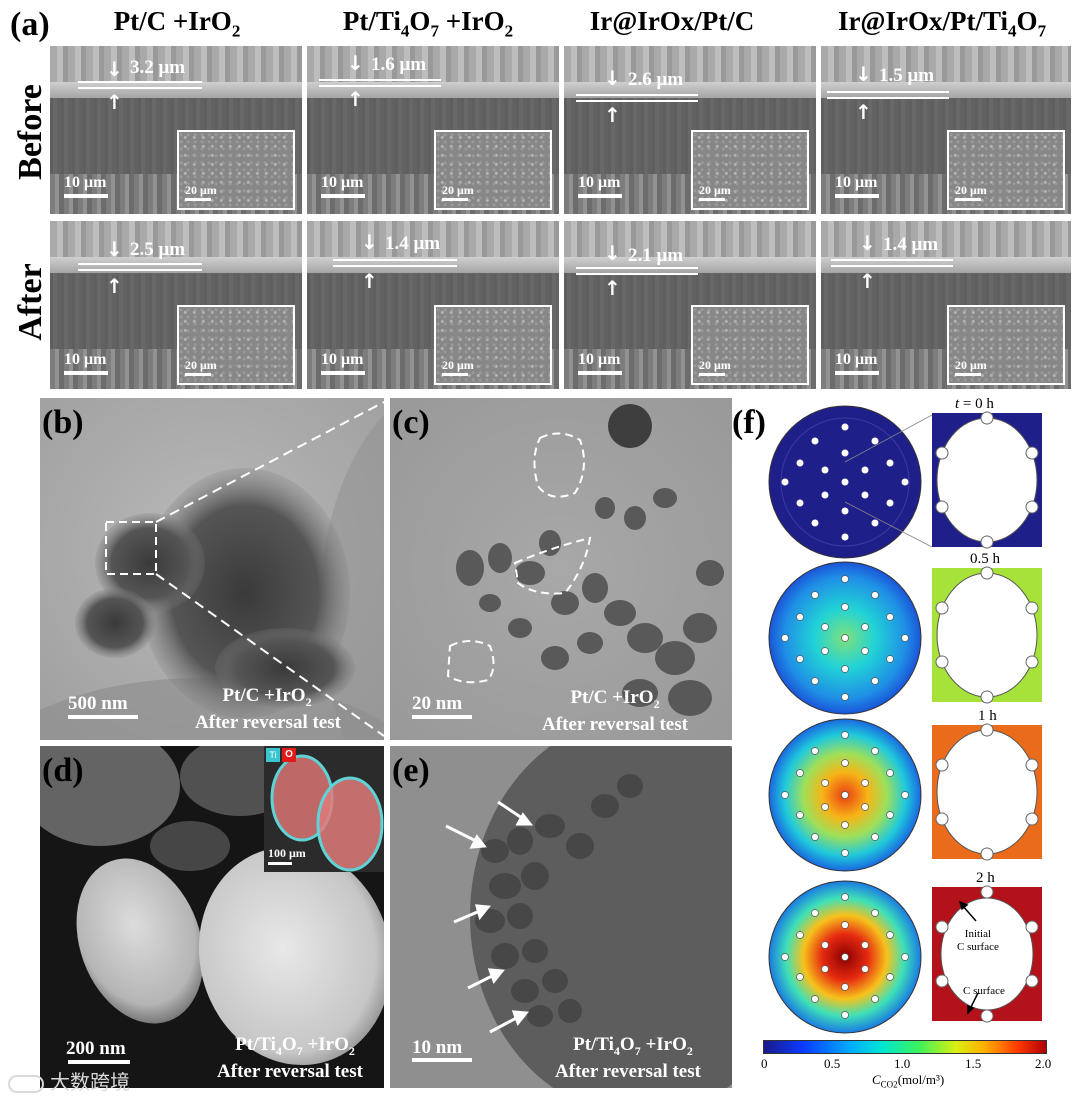 The width and height of the screenshot is (1080, 1099). I want to click on time-label-0: t = 0 h, so click(974, 404).